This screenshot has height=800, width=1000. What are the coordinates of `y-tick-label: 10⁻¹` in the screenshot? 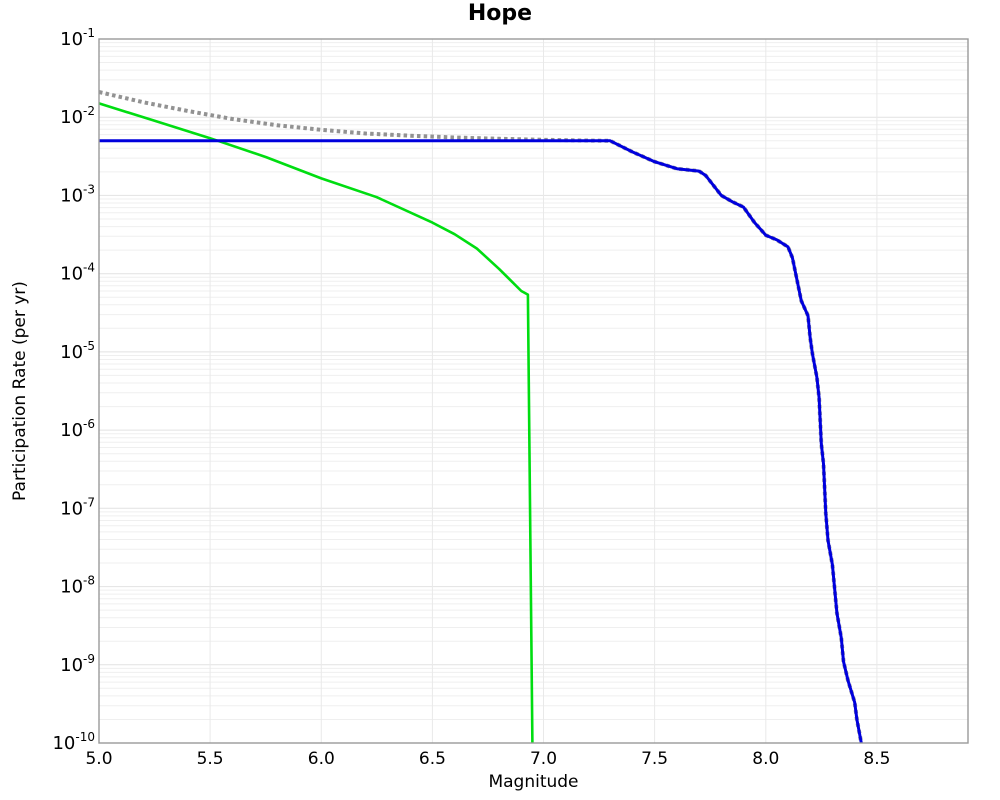 It's located at (77, 38).